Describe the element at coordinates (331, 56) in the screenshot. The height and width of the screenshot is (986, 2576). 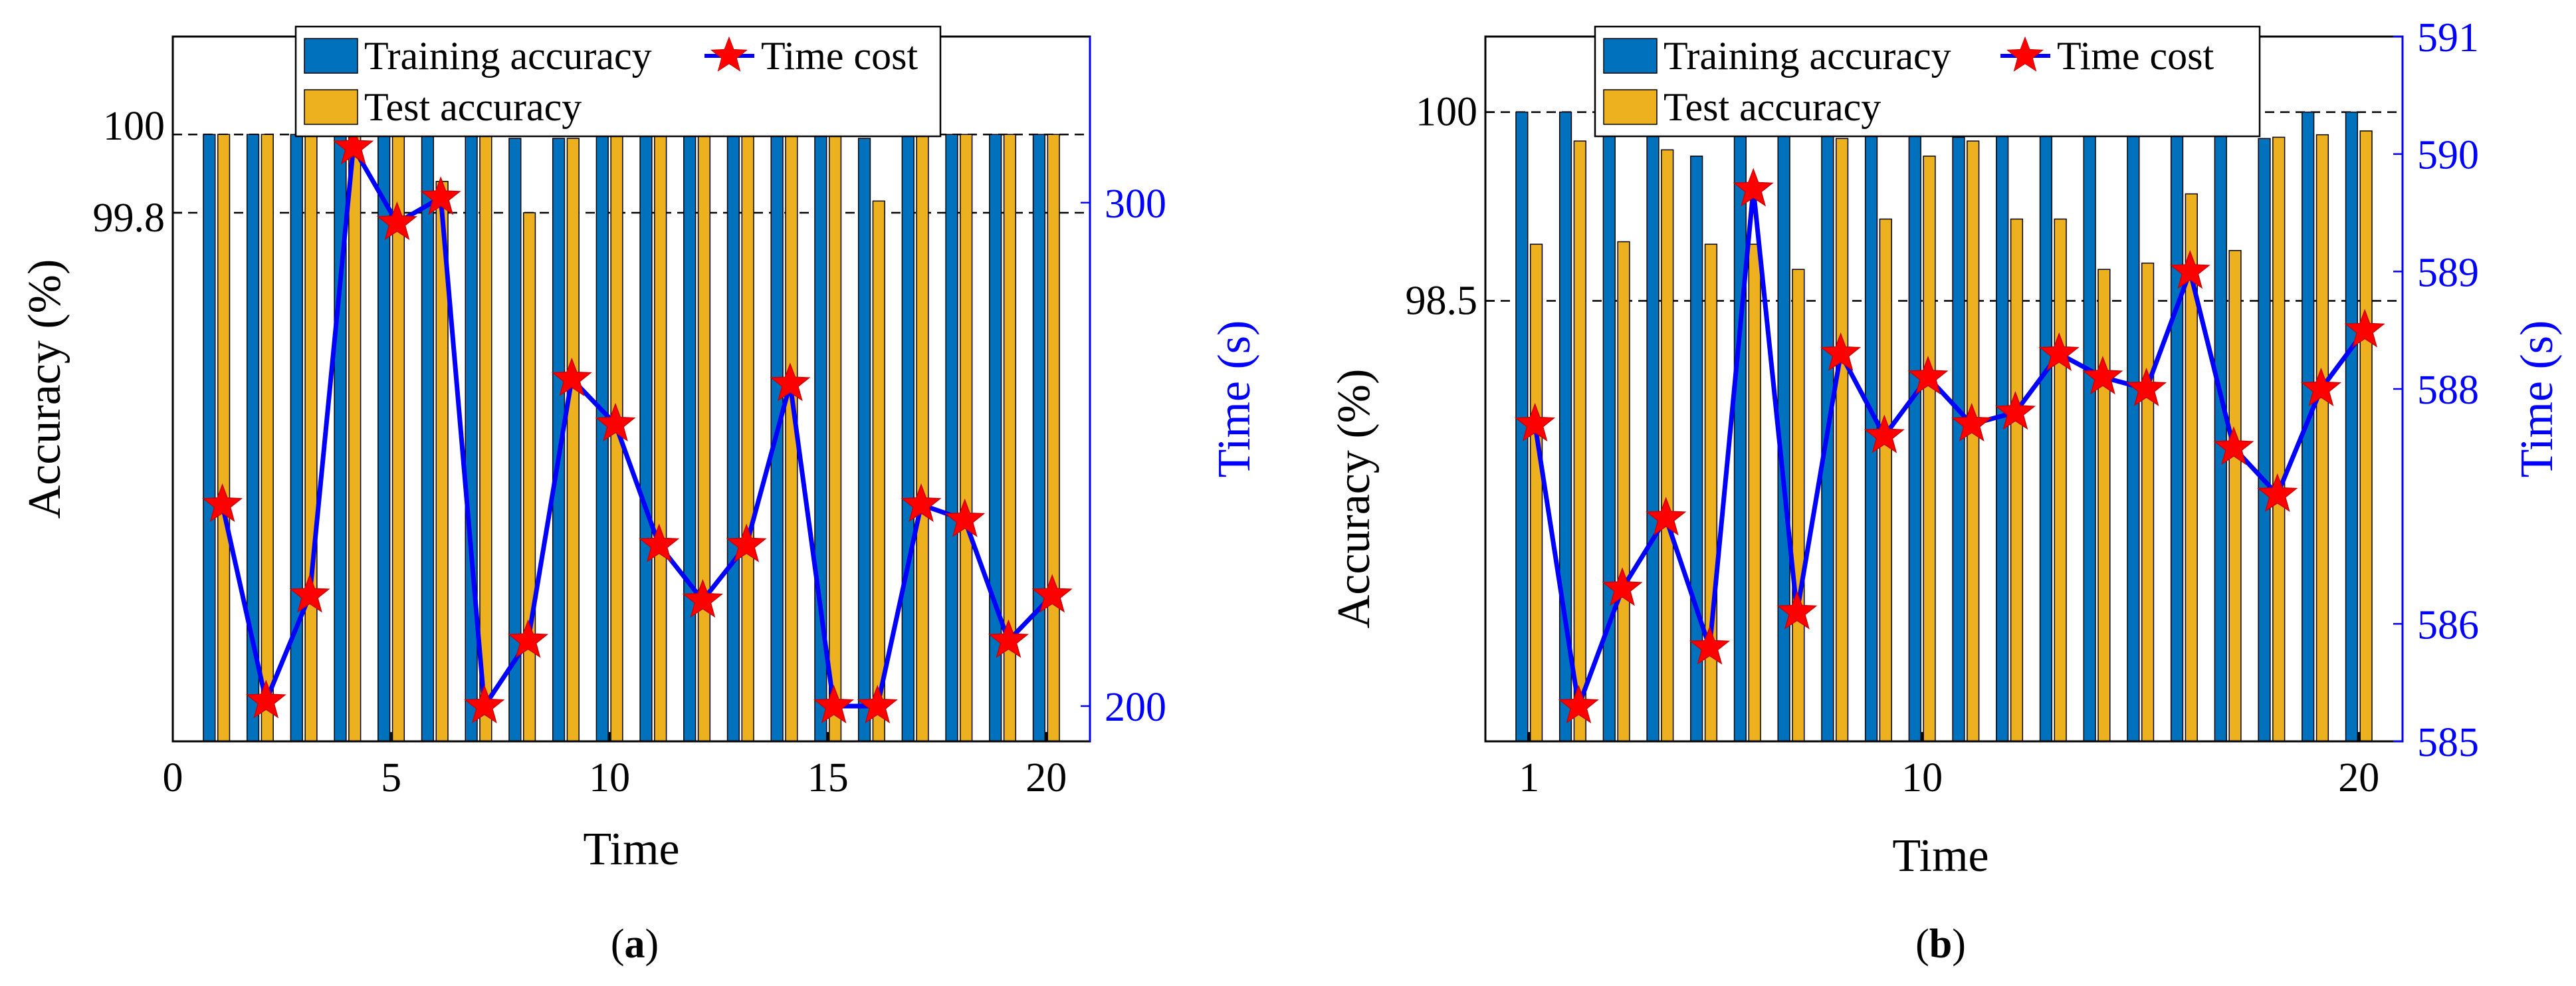
I see `legend-swatch-training` at that location.